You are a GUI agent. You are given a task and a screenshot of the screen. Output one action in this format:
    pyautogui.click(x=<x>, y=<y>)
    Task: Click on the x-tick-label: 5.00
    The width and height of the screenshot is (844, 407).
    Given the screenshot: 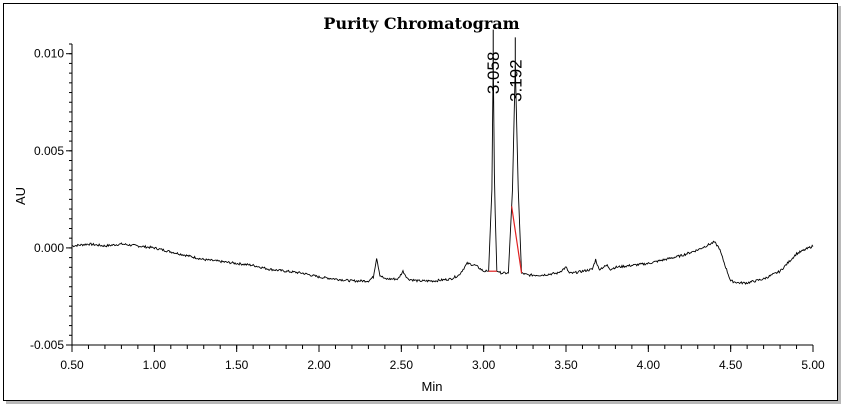 What is the action you would take?
    pyautogui.click(x=813, y=365)
    